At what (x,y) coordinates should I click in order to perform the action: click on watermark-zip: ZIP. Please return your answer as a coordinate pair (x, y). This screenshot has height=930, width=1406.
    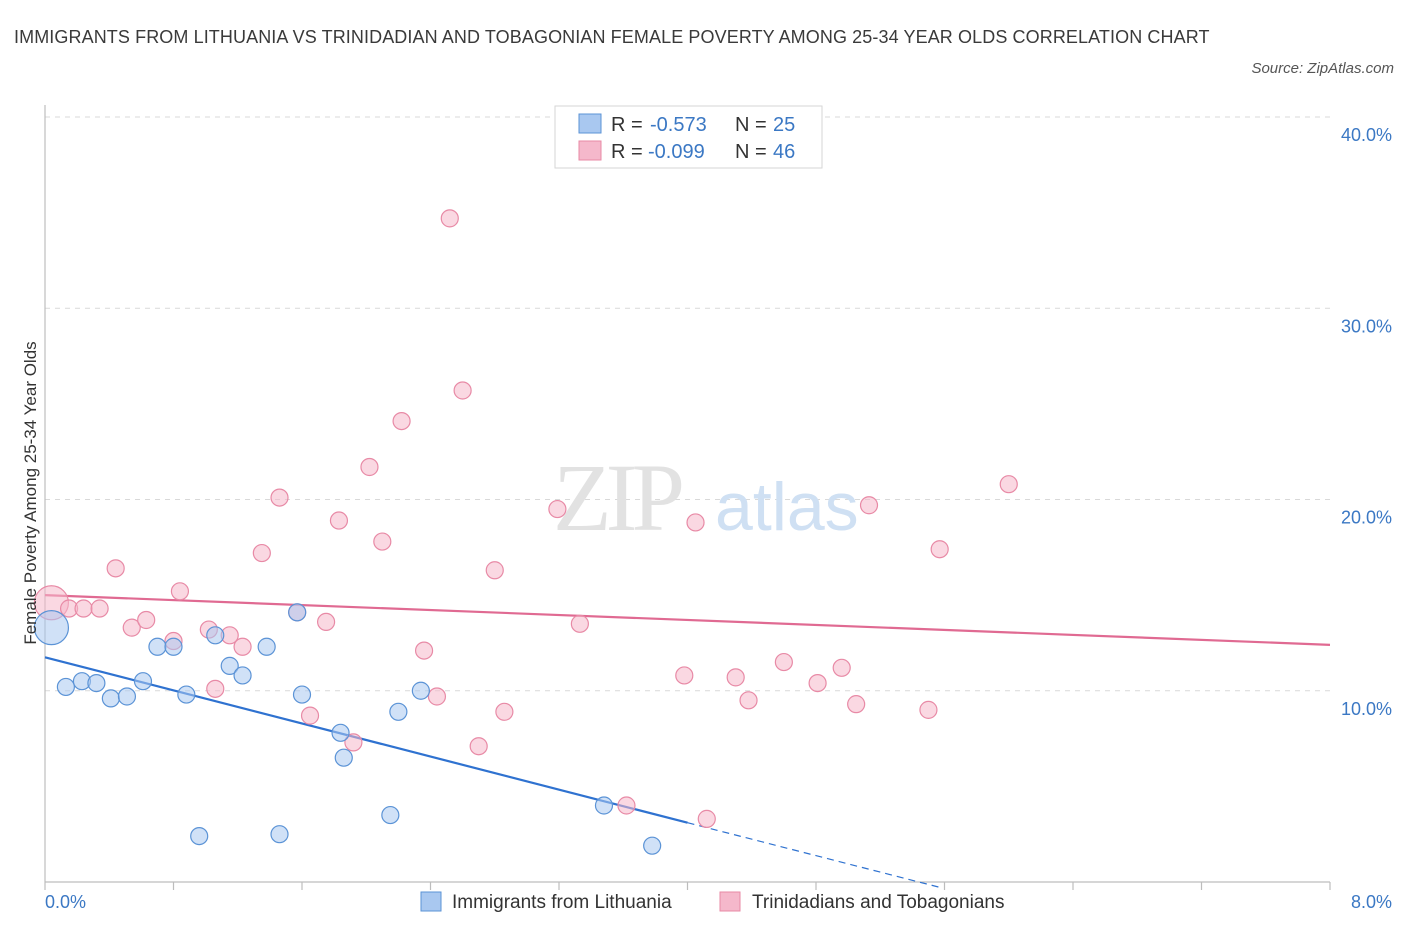
    Looking at the image, I should click on (617, 497).